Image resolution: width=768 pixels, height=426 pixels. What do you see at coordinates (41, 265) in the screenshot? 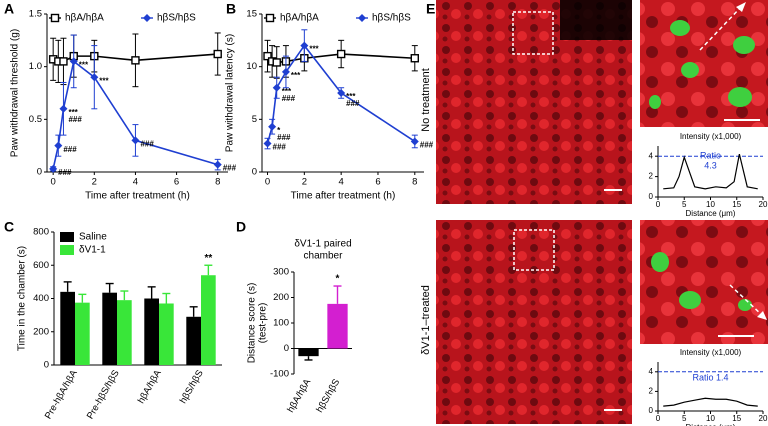
I see `y-tick-label: 600` at bounding box center [41, 265].